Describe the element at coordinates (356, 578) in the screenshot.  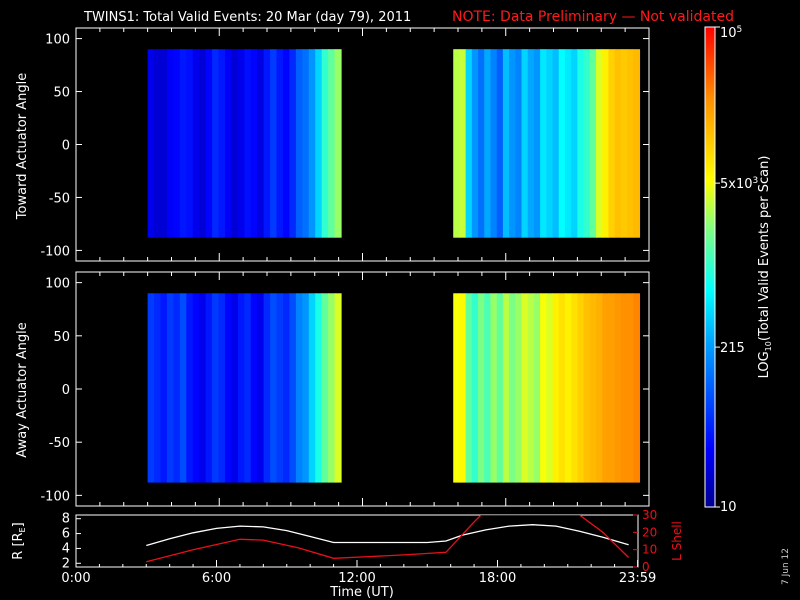
I see `x-tick-label: 12:00` at that location.